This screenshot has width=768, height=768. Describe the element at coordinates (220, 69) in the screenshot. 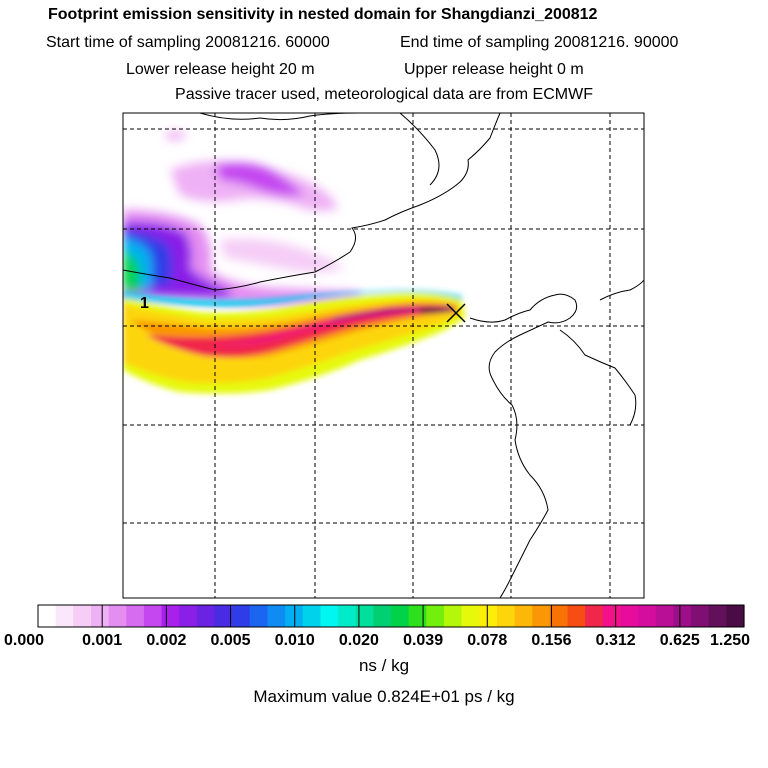

I see `lower-release-height-label: Lower release height 20 m` at that location.